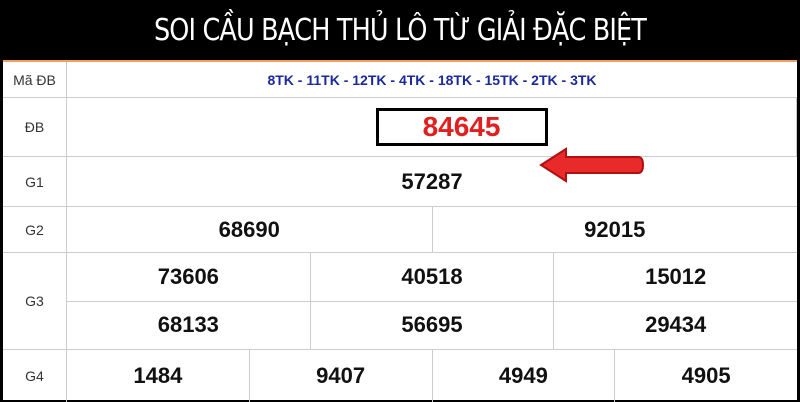 The image size is (800, 402). Describe the element at coordinates (158, 376) in the screenshot. I see `prize-number: 1484` at that location.